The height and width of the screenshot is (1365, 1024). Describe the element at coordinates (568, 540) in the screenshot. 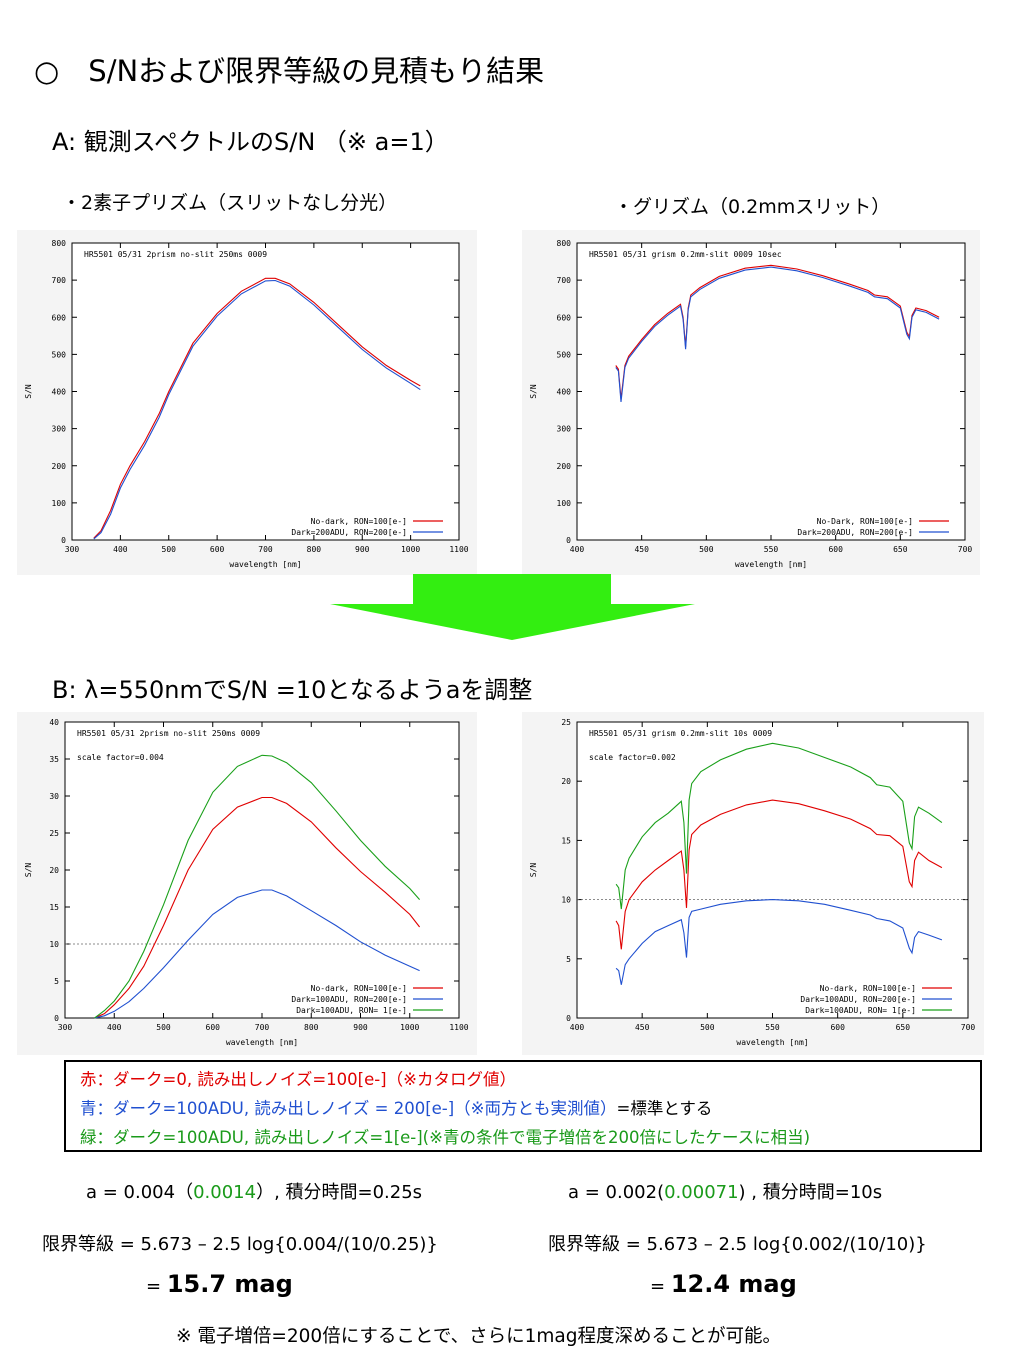

I see `y-tick-label: 0` at that location.